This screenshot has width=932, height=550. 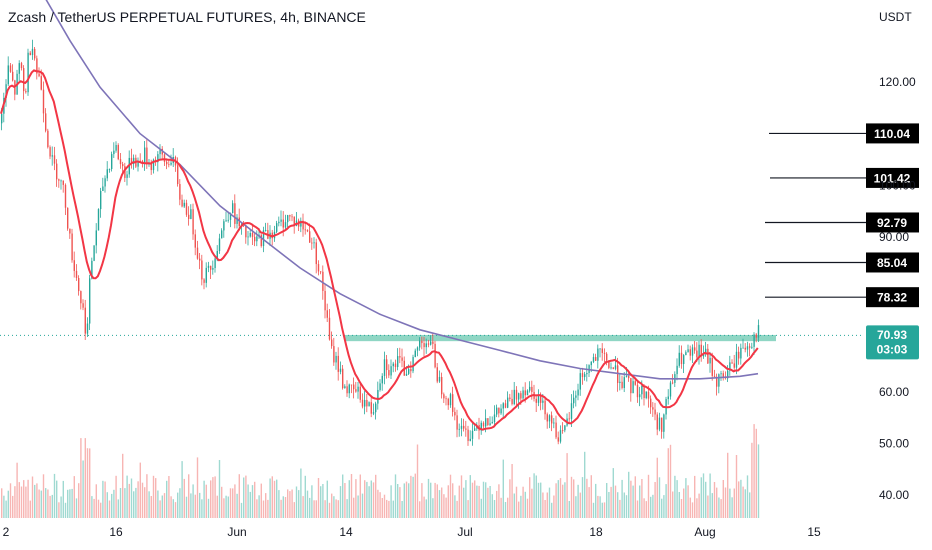 I want to click on level-label: 78.32, so click(x=892, y=298).